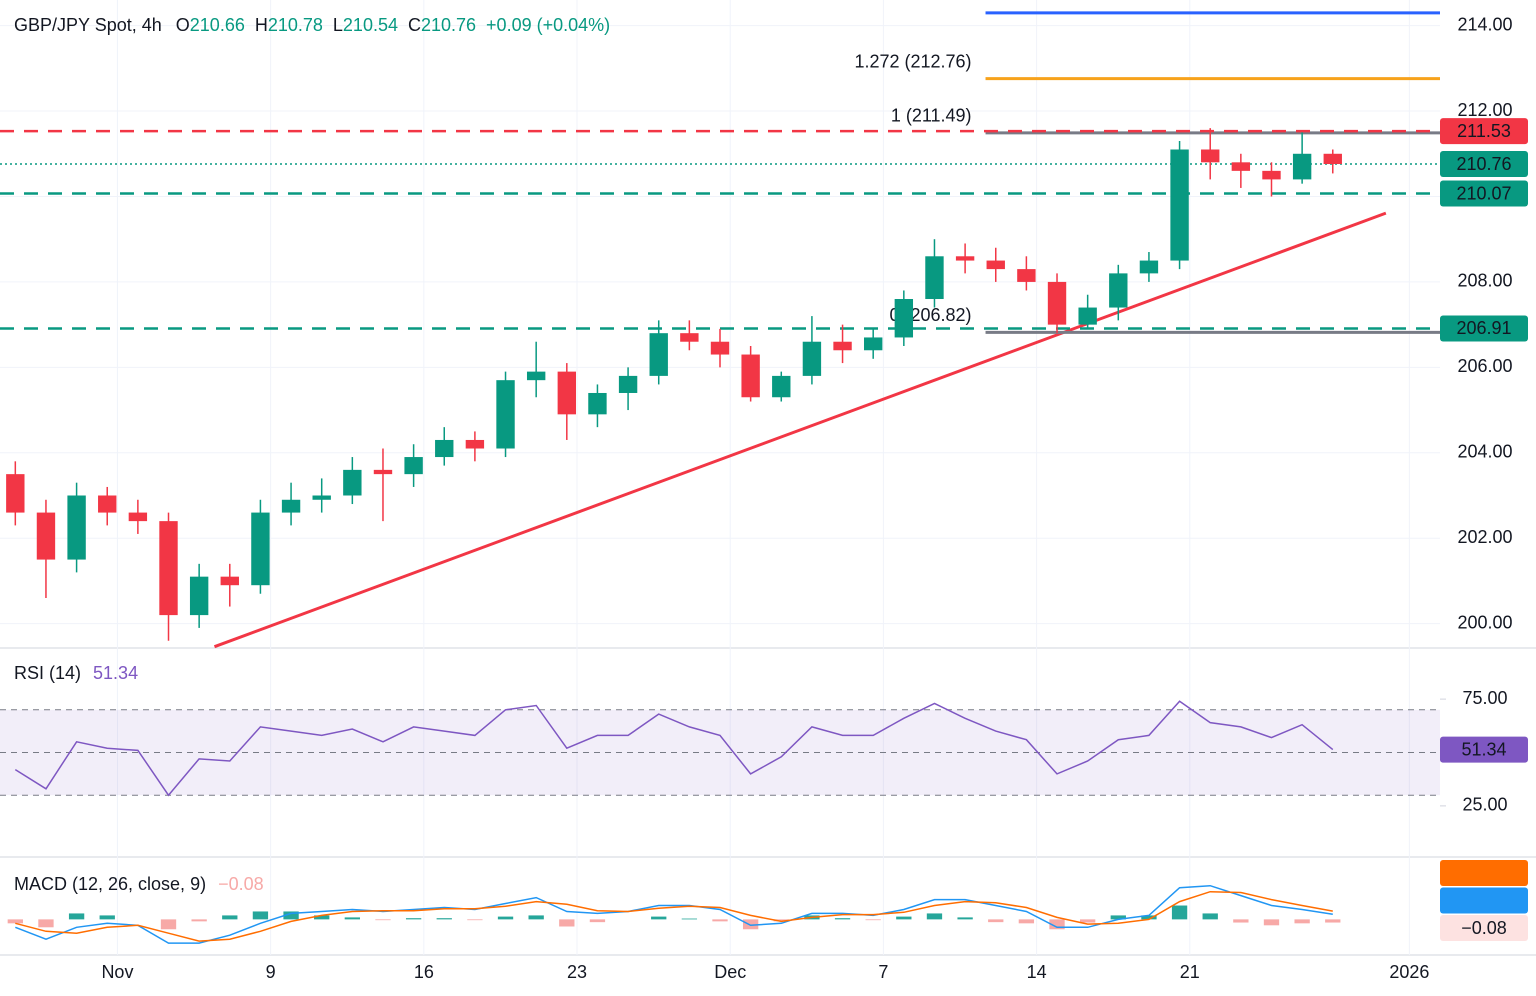  What do you see at coordinates (1483, 749) in the screenshot?
I see `price-label: 51.34` at bounding box center [1483, 749].